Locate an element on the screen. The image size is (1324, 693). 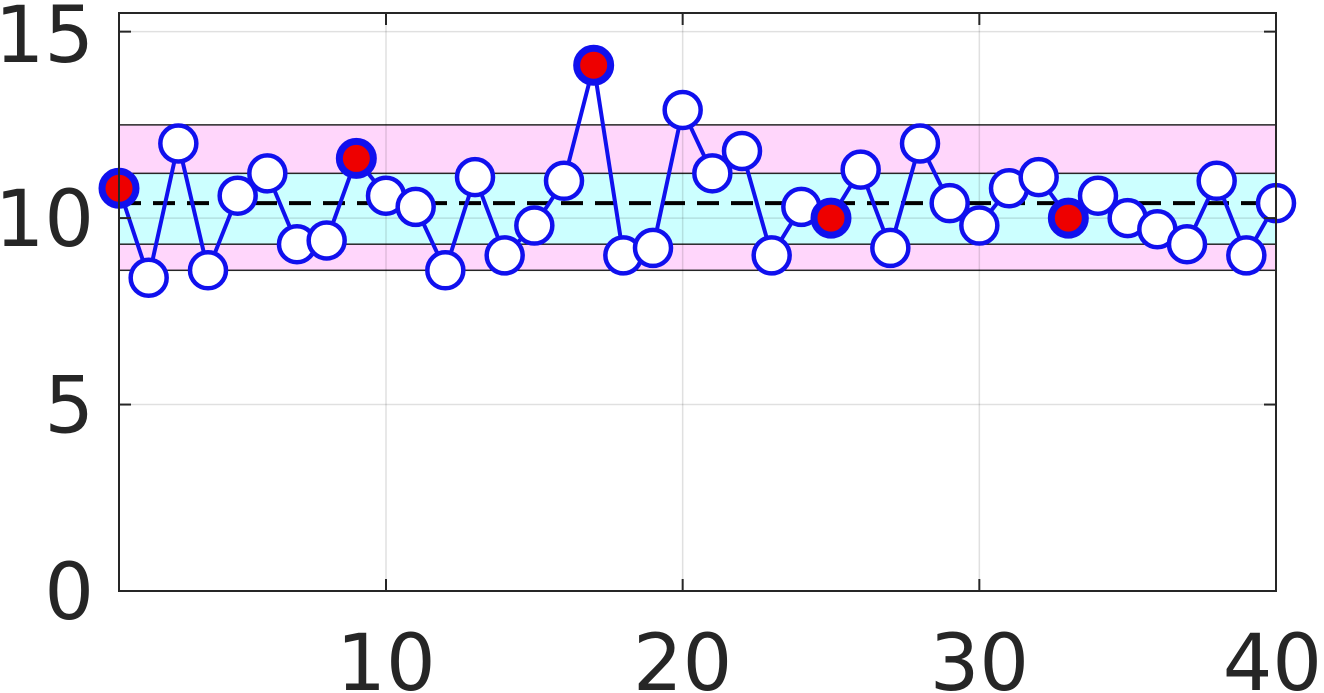
x-tick-label: 20 is located at coordinates (682, 656).